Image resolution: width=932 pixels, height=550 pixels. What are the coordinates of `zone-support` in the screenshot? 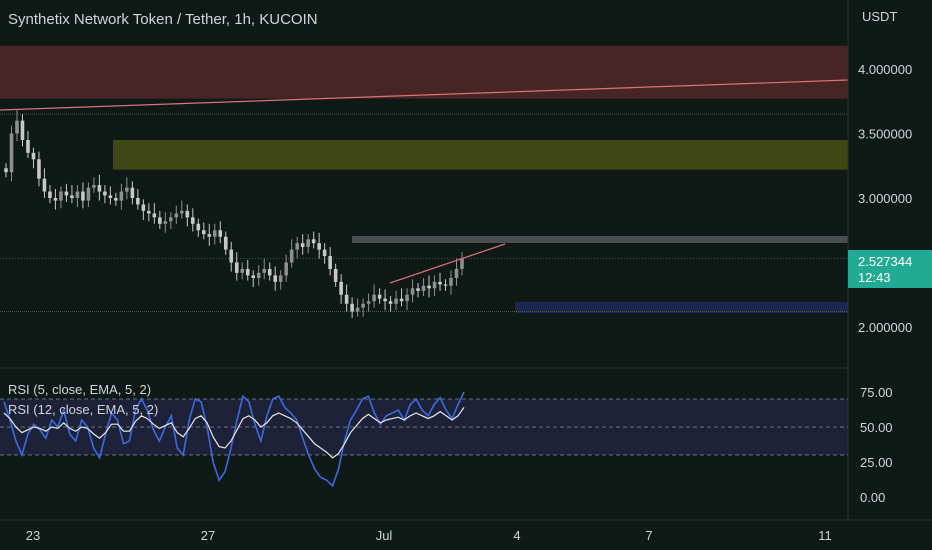 It's located at (681, 307).